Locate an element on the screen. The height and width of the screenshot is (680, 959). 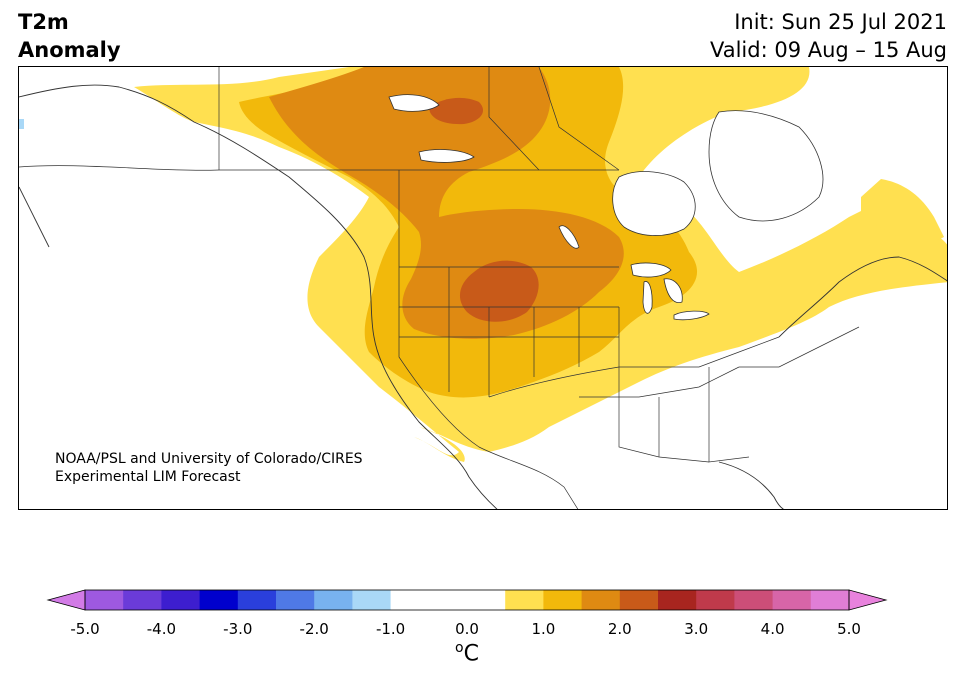
lake-winnipeg is located at coordinates (569, 237).